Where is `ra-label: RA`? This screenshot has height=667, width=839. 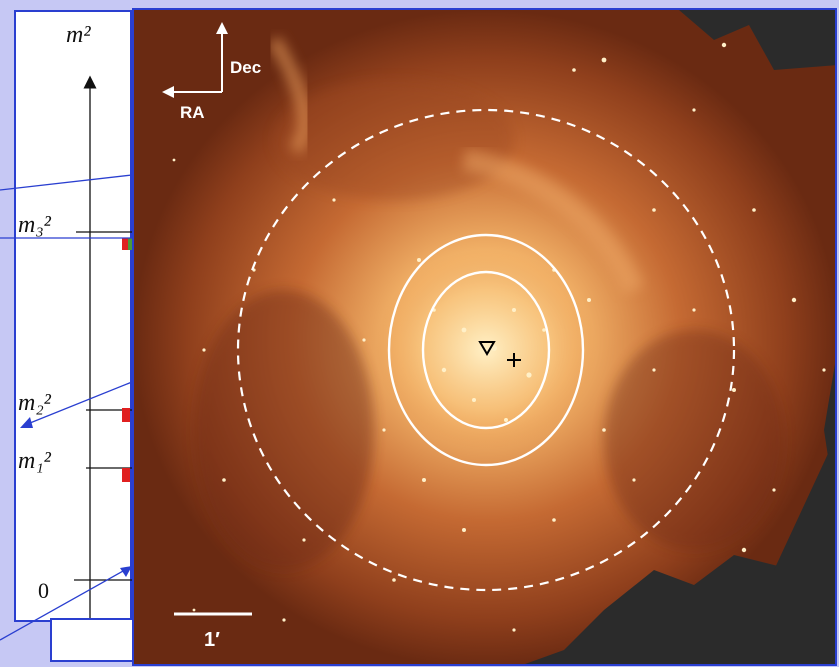
ra-label: RA is located at coordinates (192, 112).